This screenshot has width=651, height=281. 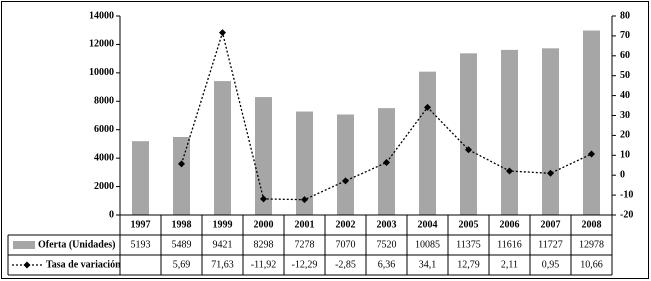 What do you see at coordinates (427, 244) in the screenshot?
I see `table-value: 10085` at bounding box center [427, 244].